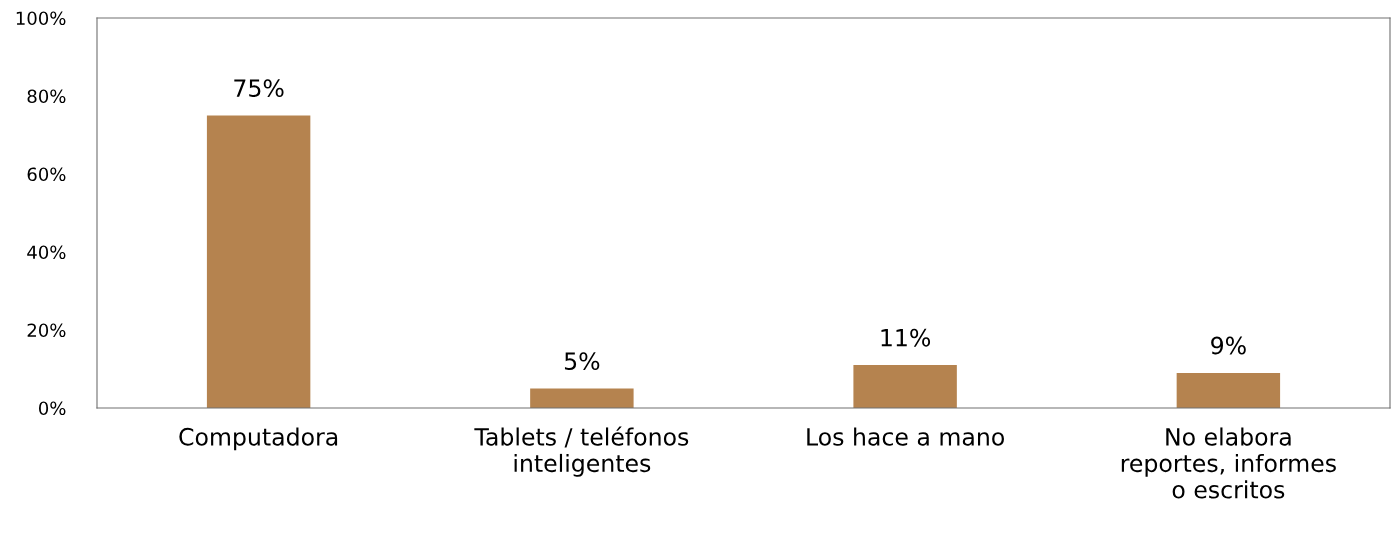  What do you see at coordinates (1228, 463) in the screenshot?
I see `x-tick-label: No elabora reportes, informes o escritos` at bounding box center [1228, 463].